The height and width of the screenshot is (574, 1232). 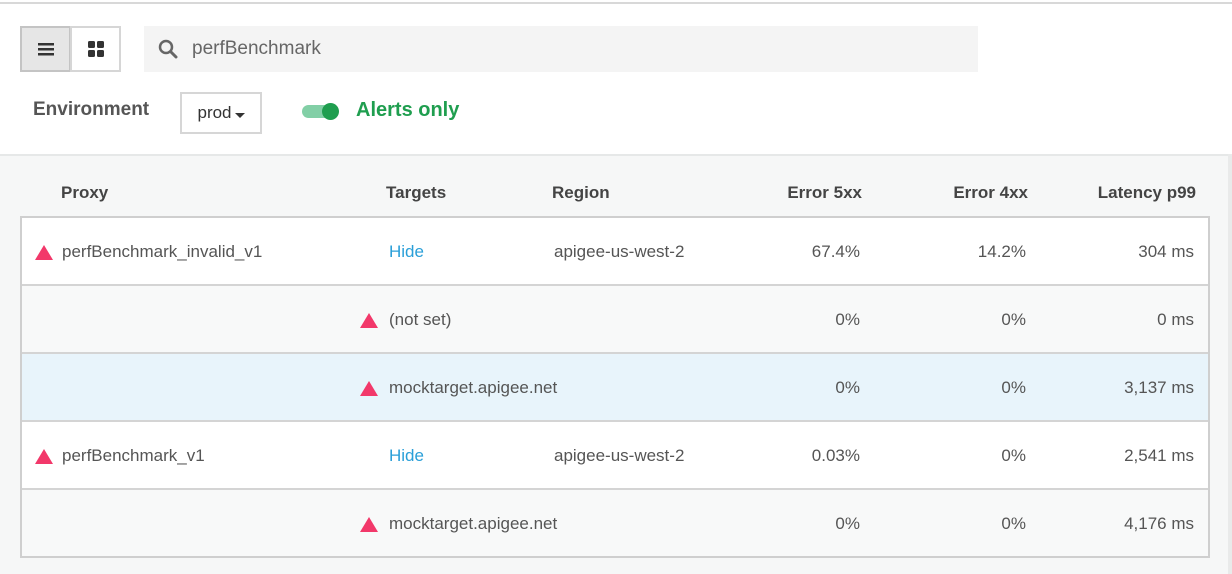 I want to click on grid-view-button, so click(x=95, y=49).